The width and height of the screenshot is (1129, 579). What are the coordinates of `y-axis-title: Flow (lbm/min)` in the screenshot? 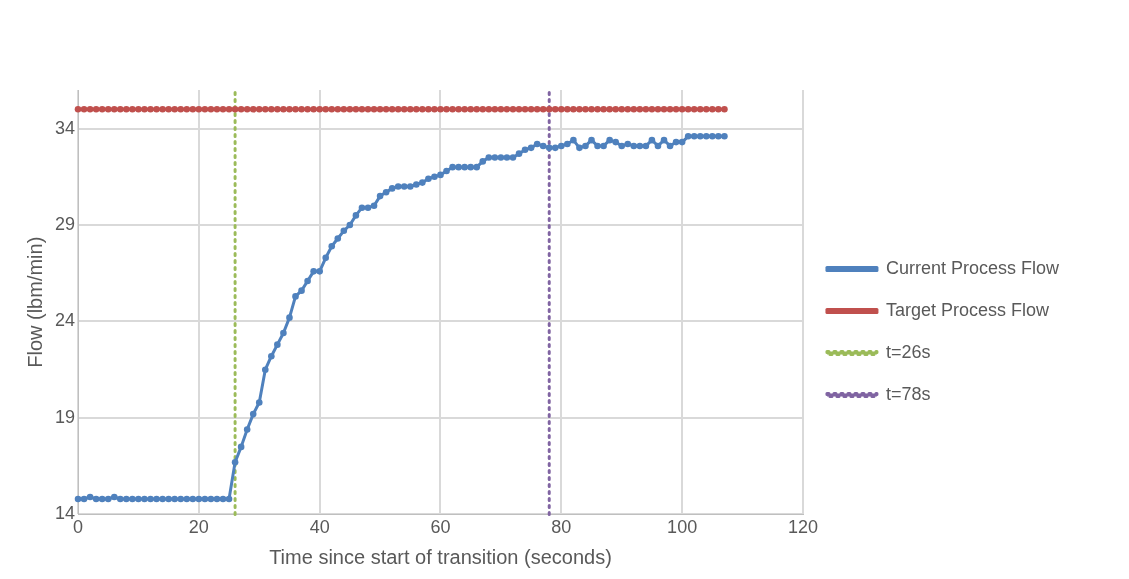 It's located at (34, 302).